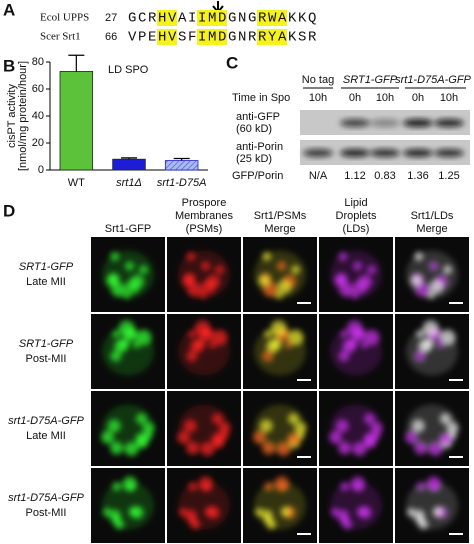 This screenshot has height=544, width=474. What do you see at coordinates (129, 183) in the screenshot?
I see `x-tick-label: srt1Δ` at bounding box center [129, 183].